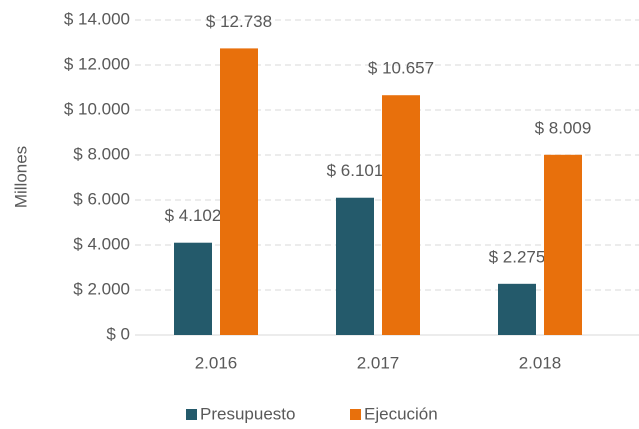  Describe the element at coordinates (517, 256) in the screenshot. I see `data-label: $ 2.275` at that location.